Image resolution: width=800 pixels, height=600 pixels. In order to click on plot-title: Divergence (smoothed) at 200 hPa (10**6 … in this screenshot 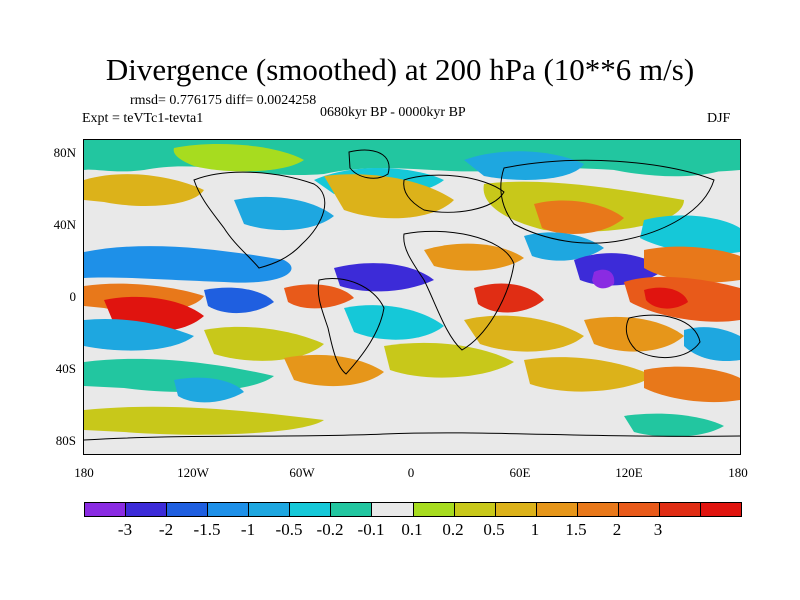, I will do `click(400, 69)`.